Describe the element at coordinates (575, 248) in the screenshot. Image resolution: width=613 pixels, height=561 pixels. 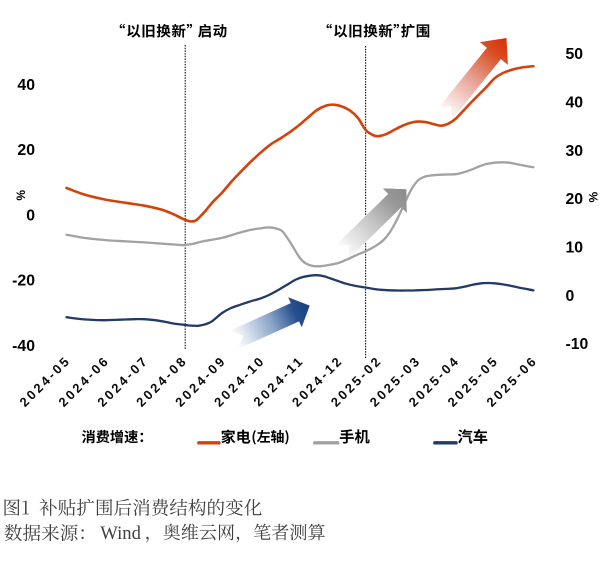
I see `svg-text: 10` at that location.